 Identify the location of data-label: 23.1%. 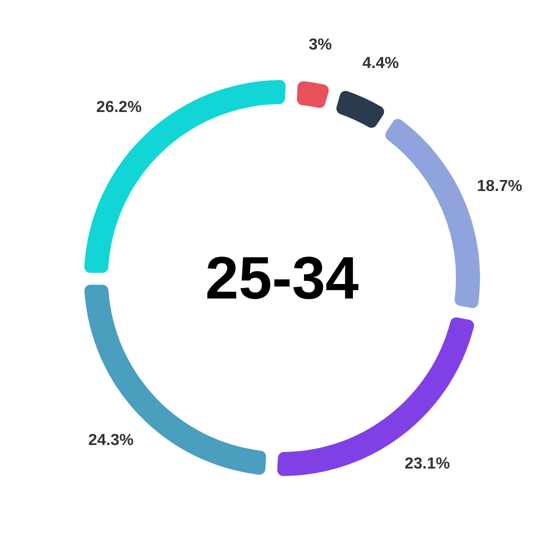
(427, 463).